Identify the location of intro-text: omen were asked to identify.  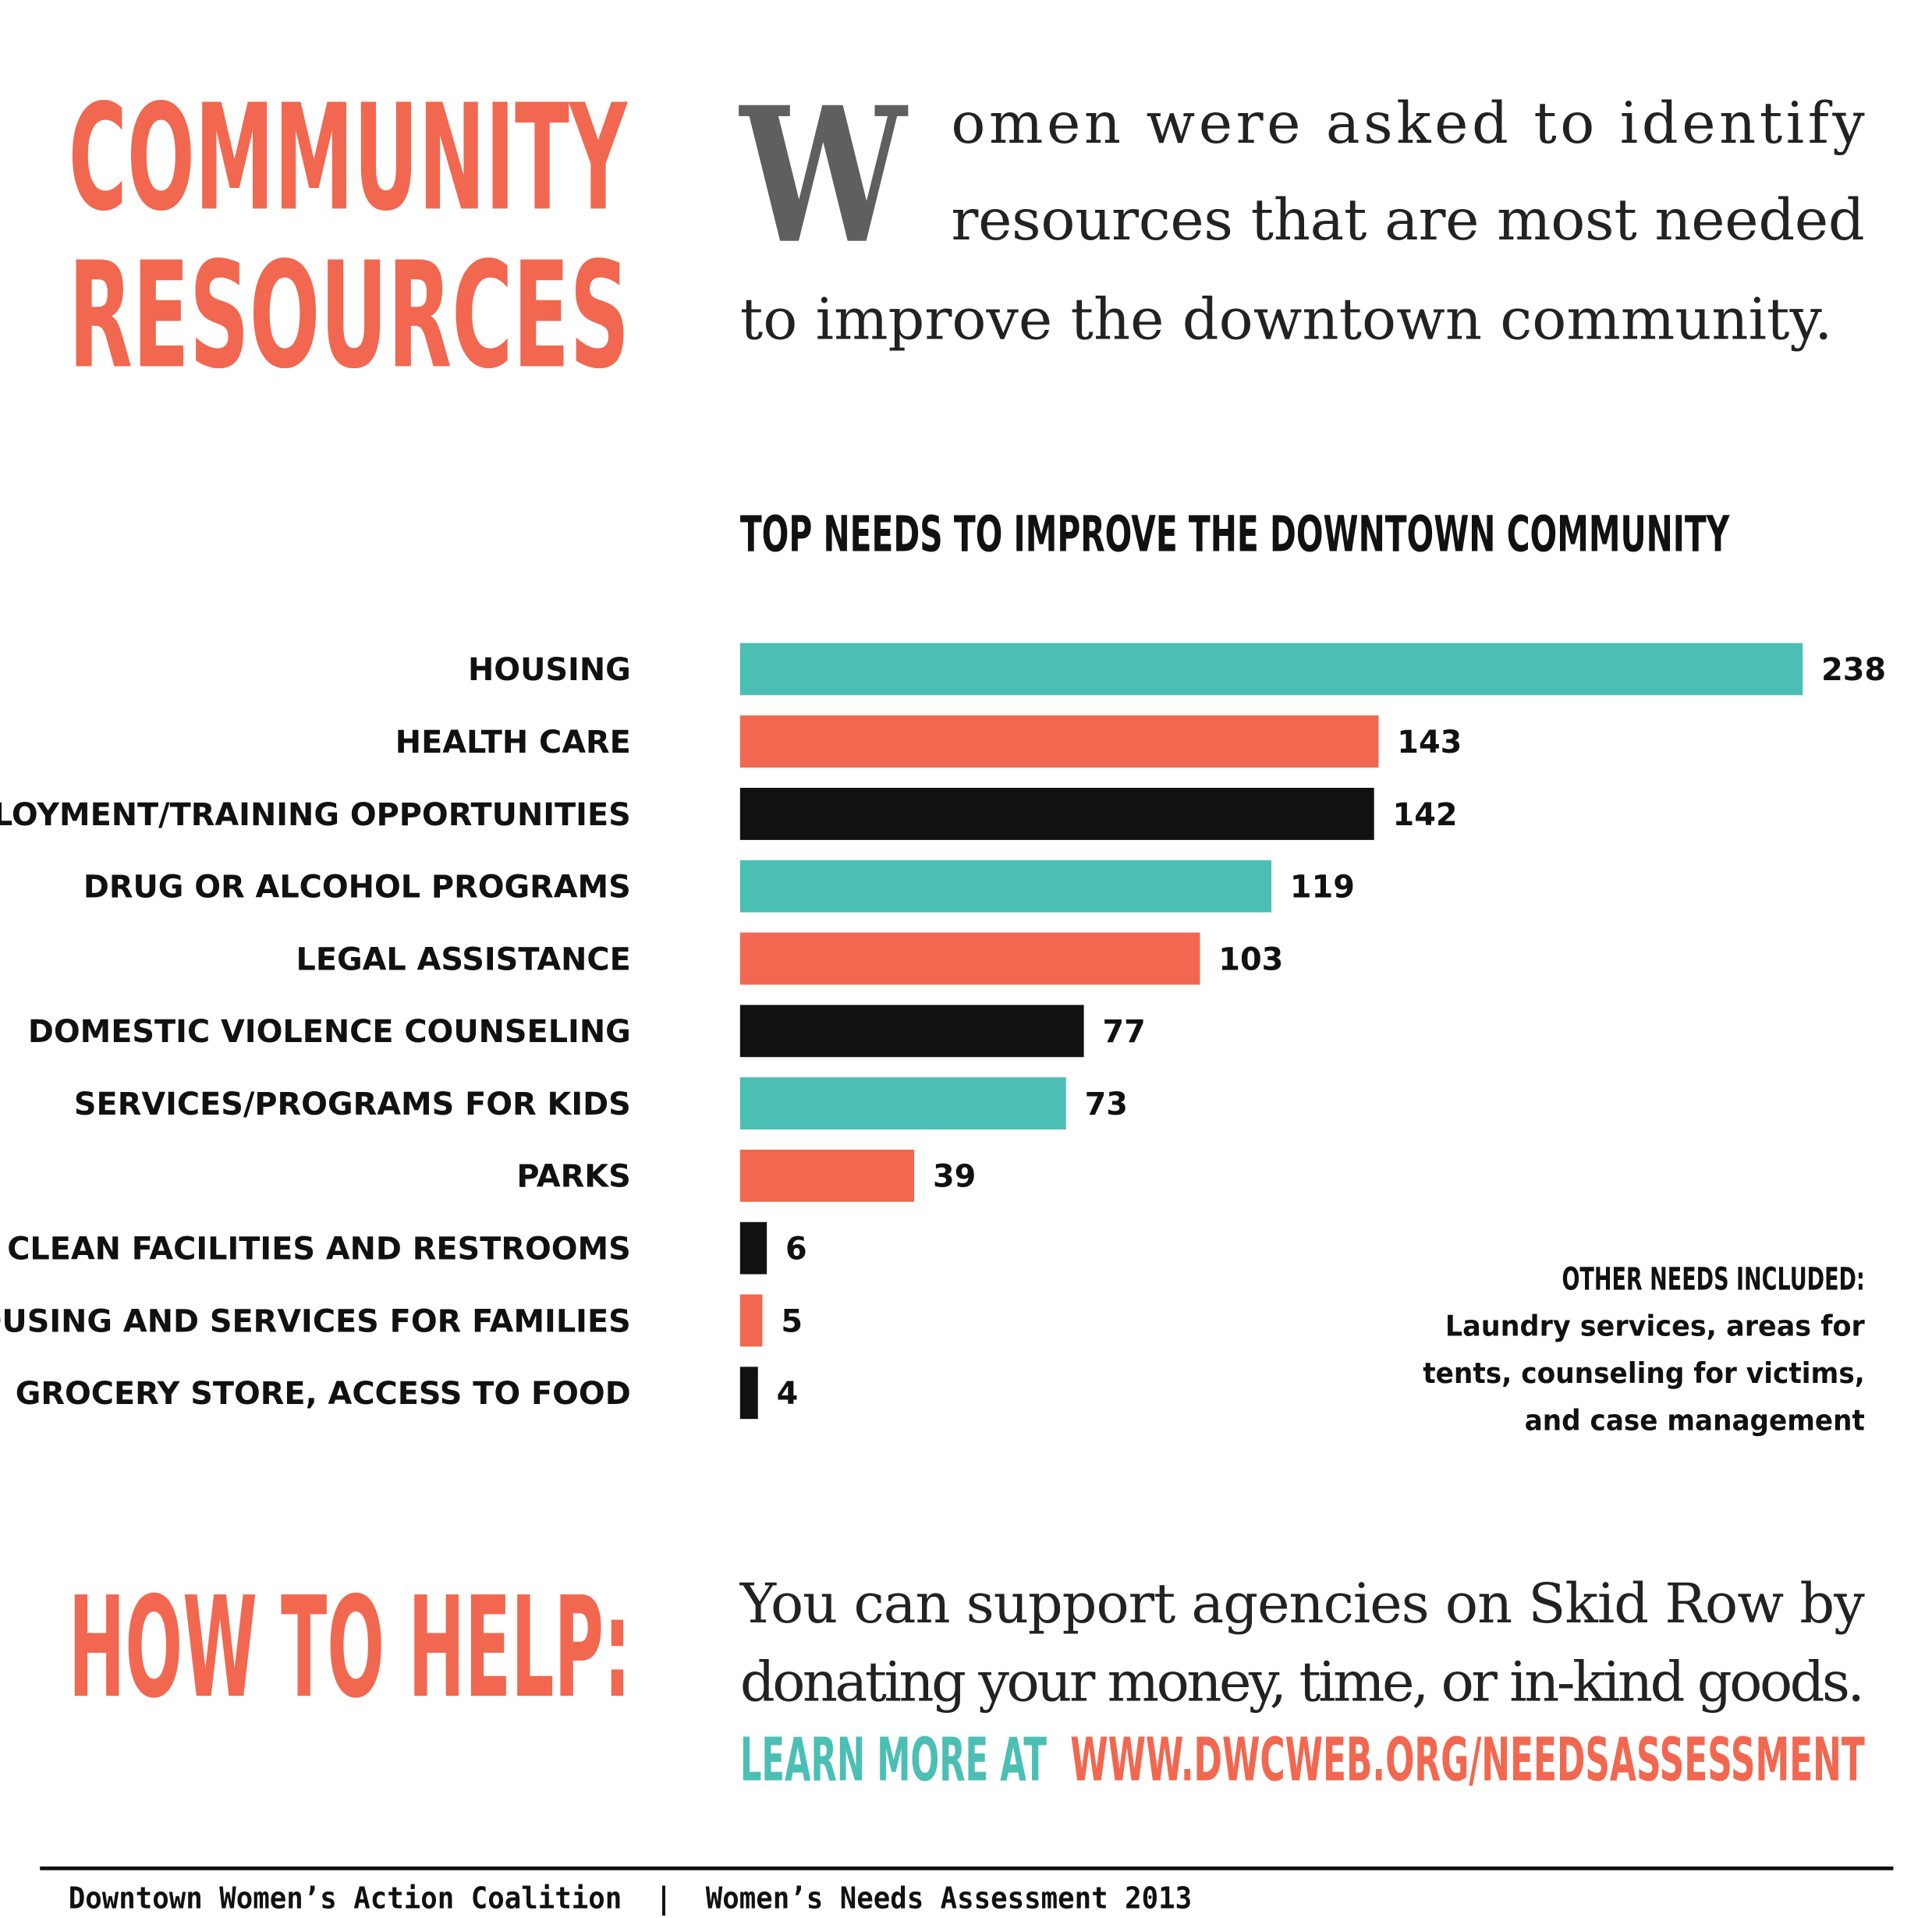
(1408, 123).